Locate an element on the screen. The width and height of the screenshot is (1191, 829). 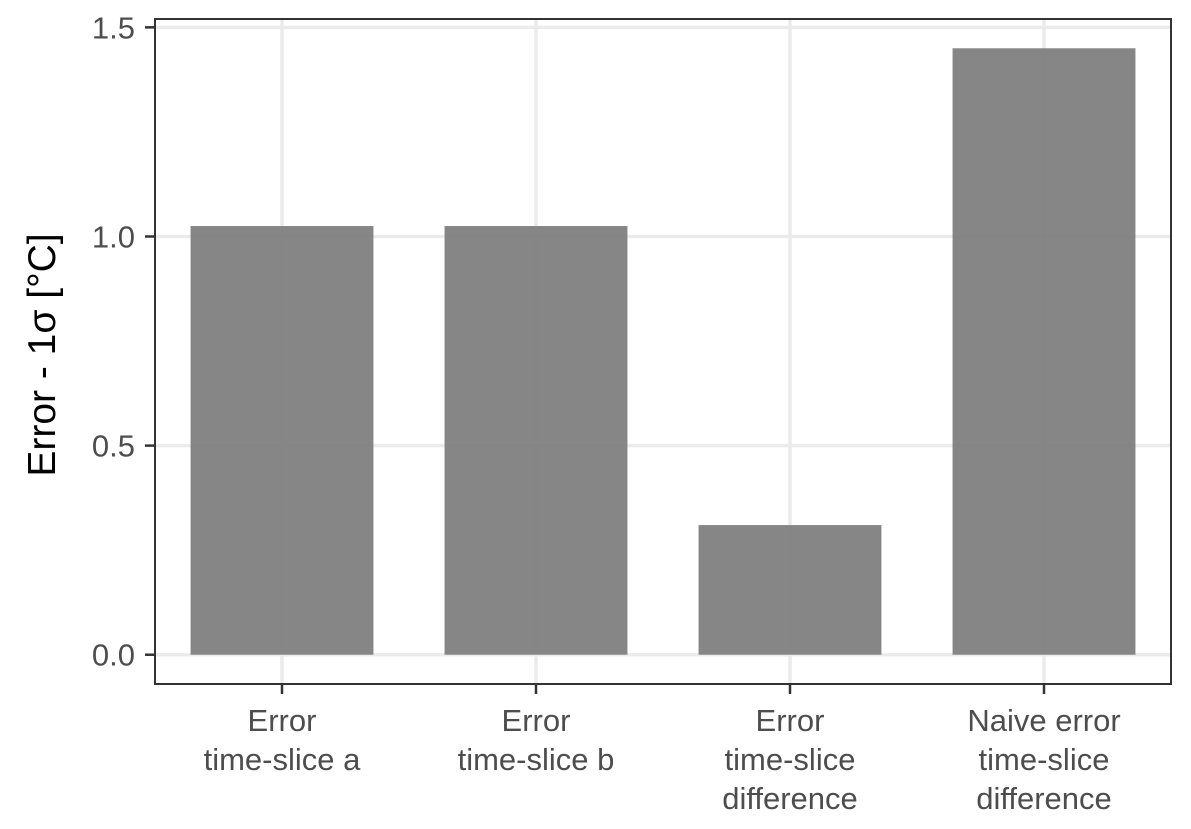
x-tick-label: Naive error is located at coordinates (1043, 720).